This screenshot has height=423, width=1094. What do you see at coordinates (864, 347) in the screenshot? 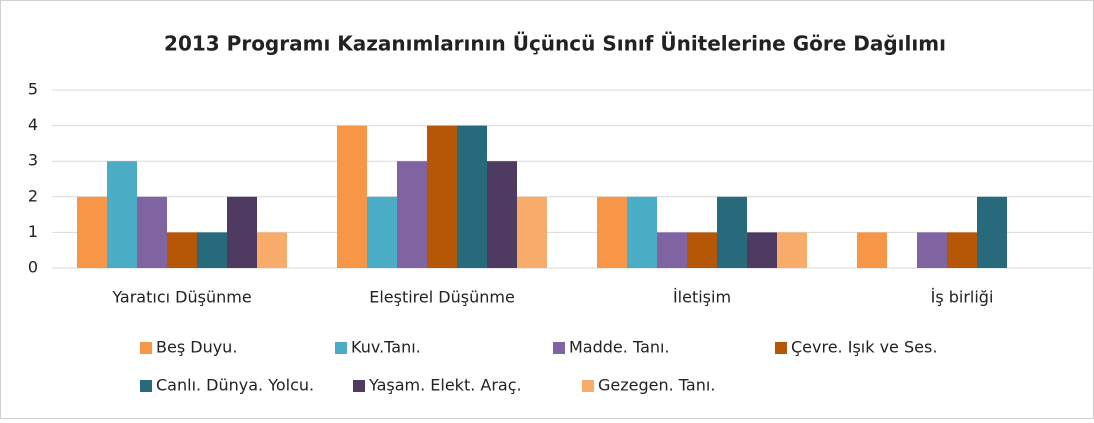
I see `legend-label: Çevre. Işık ve Ses.` at bounding box center [864, 347].